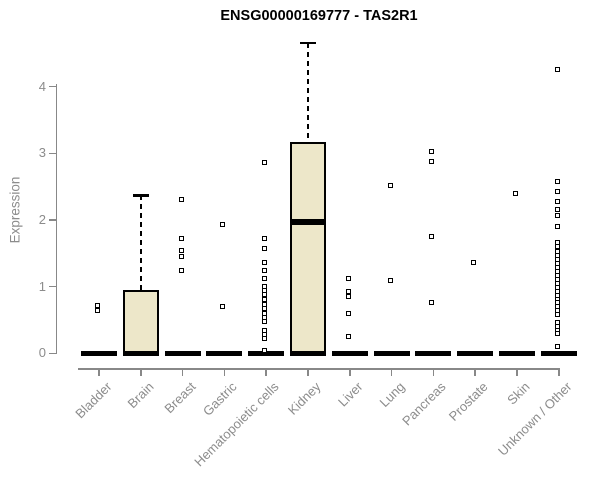  I want to click on x-tick-label: Bladder, so click(93, 400).